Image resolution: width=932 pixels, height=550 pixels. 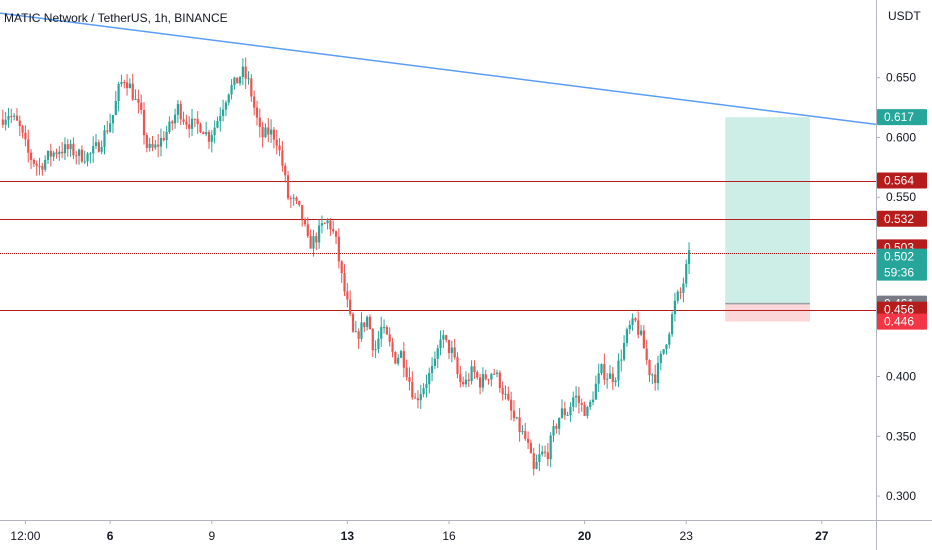 What do you see at coordinates (902, 321) in the screenshot?
I see `price-badge-bg` at bounding box center [902, 321].